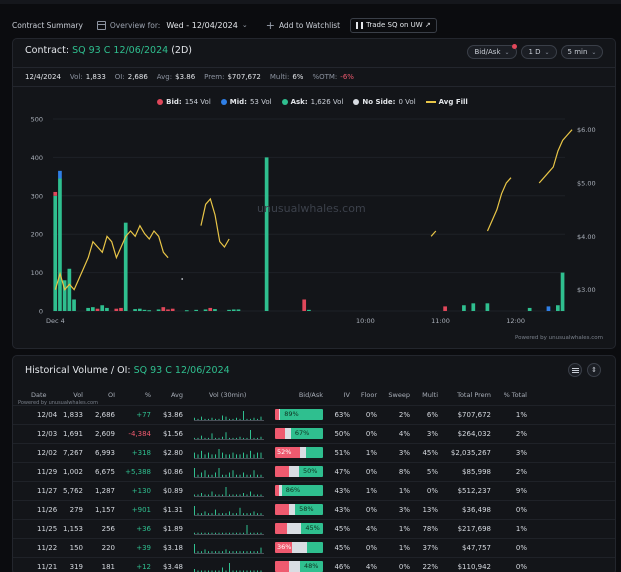  Describe the element at coordinates (270, 25) in the screenshot. I see `plus-icon: +` at that location.